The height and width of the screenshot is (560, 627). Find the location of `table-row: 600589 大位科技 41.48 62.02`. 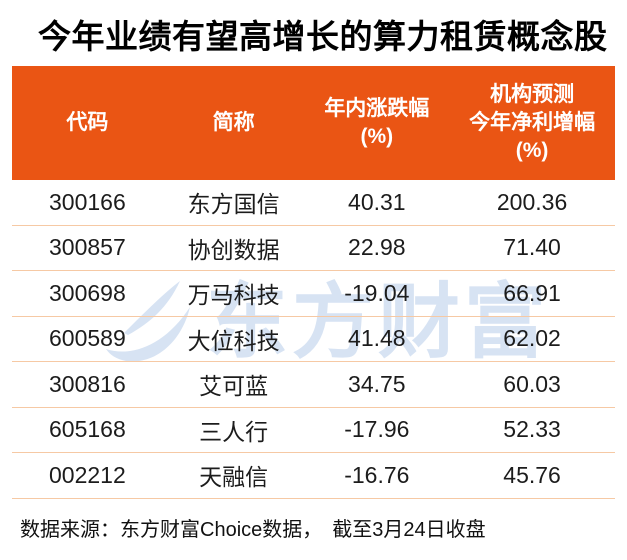

table-row: 600589 大位科技 41.48 62.02 is located at coordinates (313, 339).